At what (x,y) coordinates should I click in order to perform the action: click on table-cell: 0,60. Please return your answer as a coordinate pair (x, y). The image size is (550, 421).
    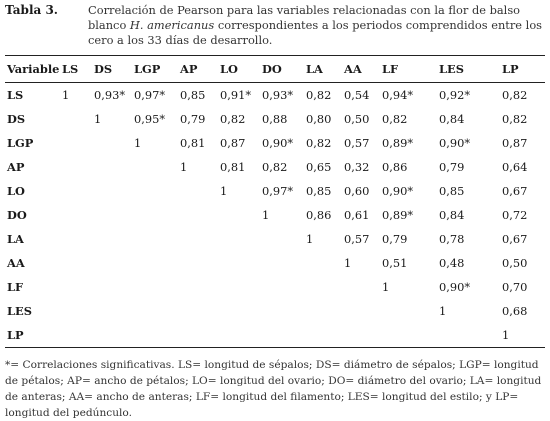
    Looking at the image, I should click on (357, 191).